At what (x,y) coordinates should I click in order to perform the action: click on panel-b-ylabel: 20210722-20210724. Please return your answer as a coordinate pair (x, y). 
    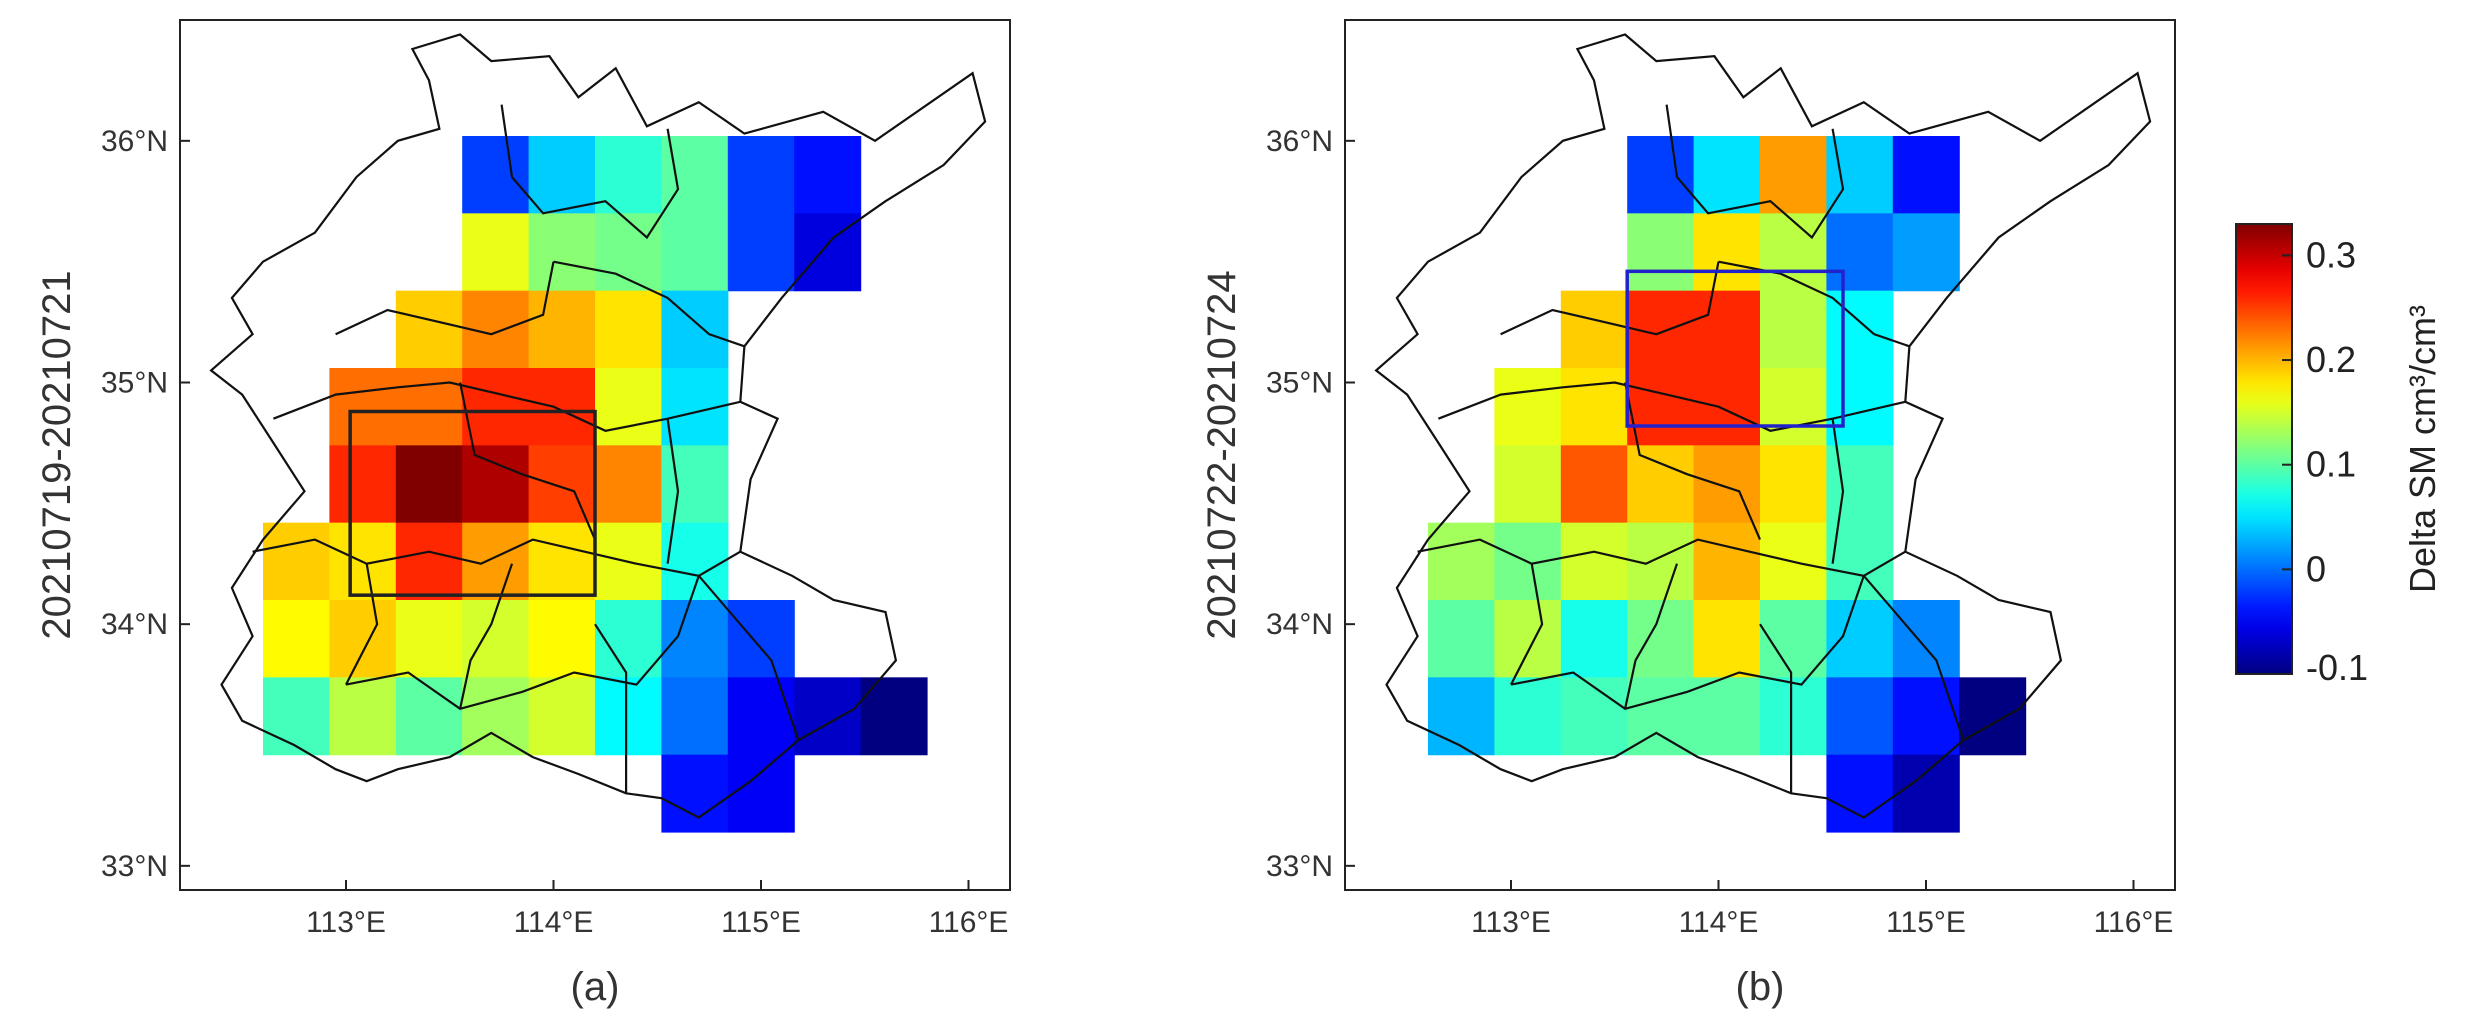
    Looking at the image, I should click on (1222, 454).